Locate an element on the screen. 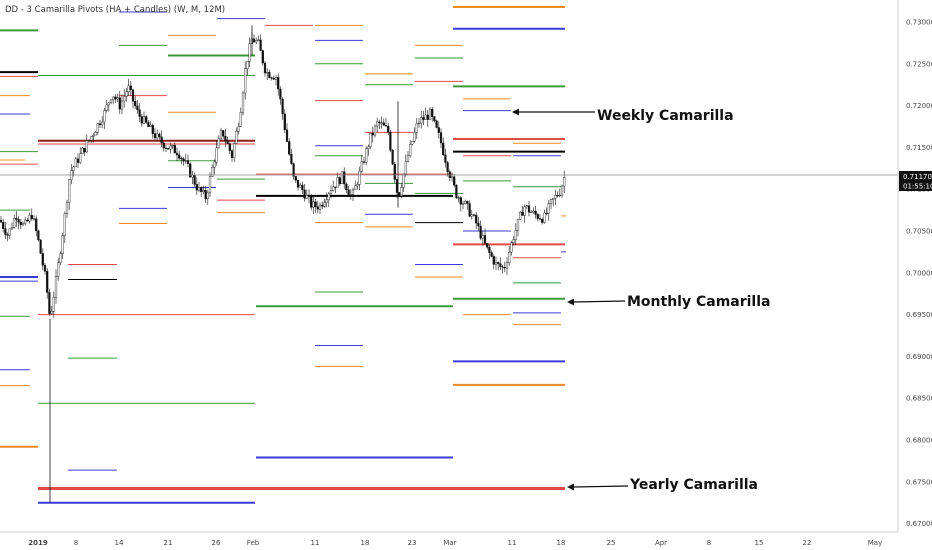  x-tick-label: 18 is located at coordinates (365, 543).